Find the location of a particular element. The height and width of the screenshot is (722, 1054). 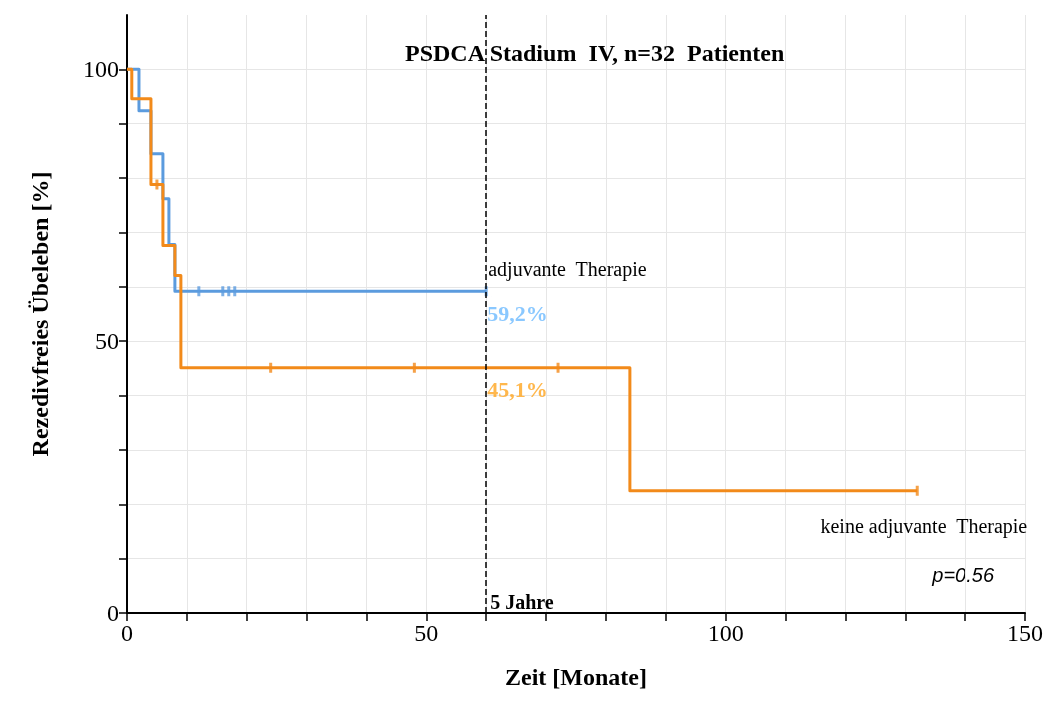

y-tick-label: 50 is located at coordinates (107, 341).